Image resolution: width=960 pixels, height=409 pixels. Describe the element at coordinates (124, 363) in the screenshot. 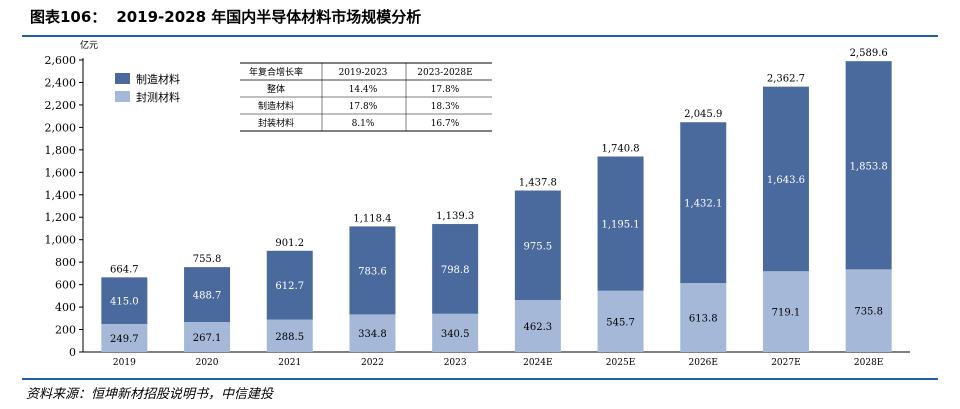

I see `x-tick-label: 2019` at that location.